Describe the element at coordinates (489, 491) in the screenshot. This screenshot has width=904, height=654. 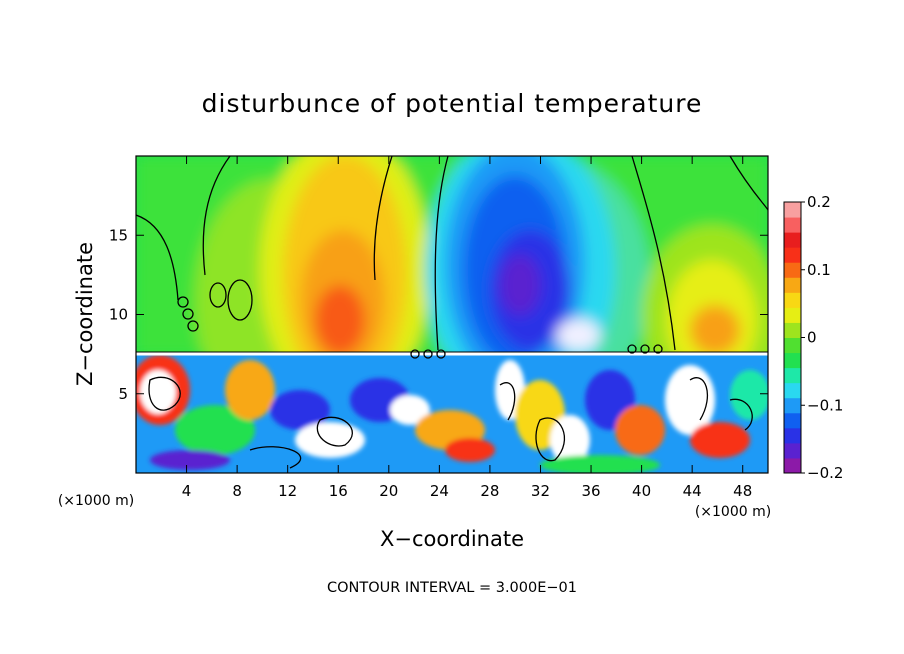
I see `x-tick-label: 28` at that location.